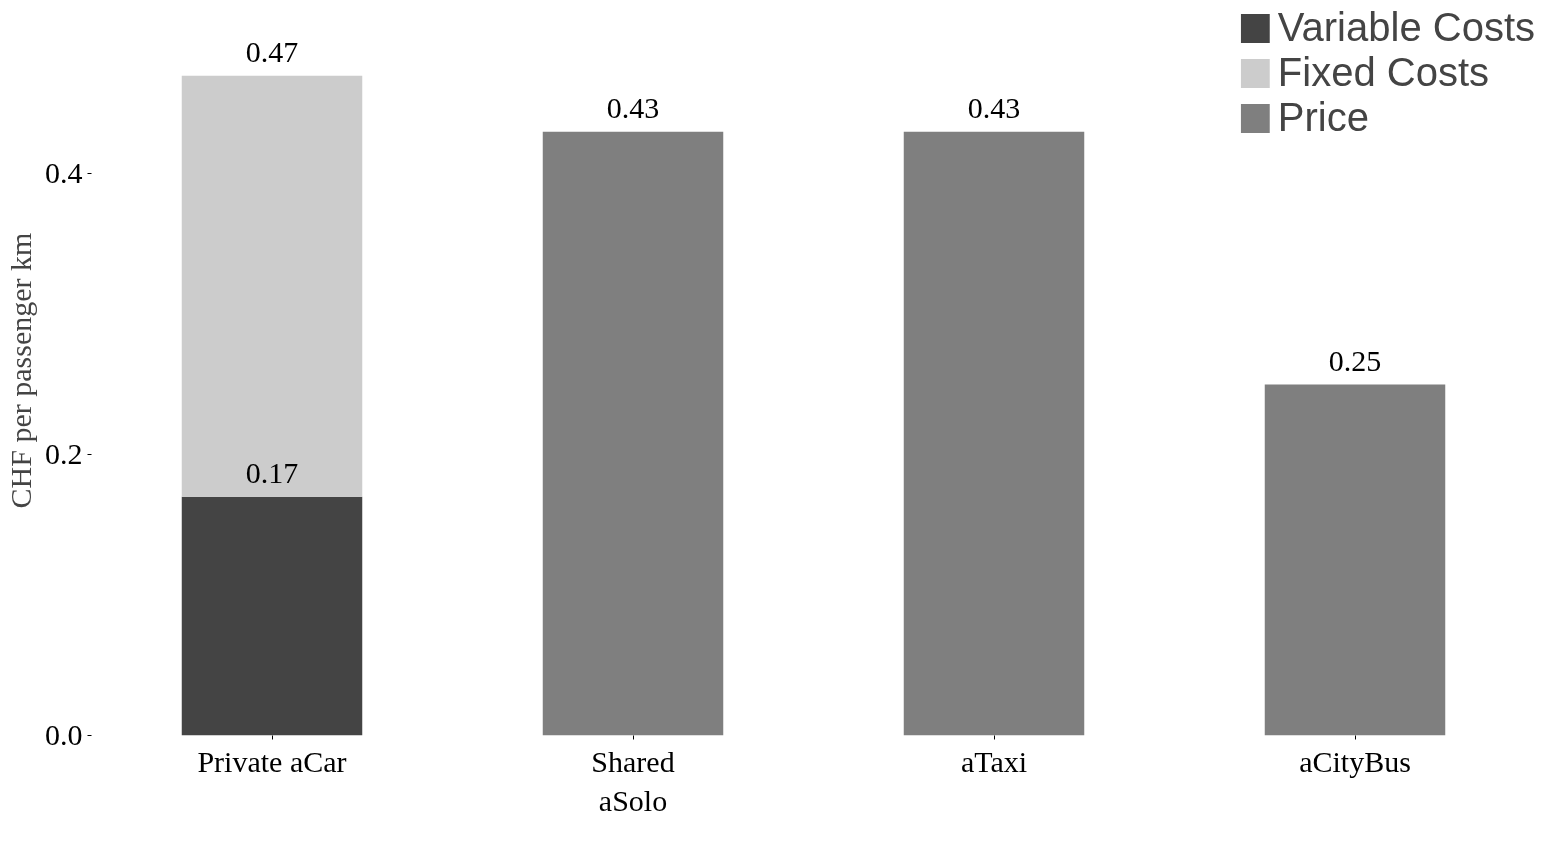 The width and height of the screenshot is (1548, 861). Describe the element at coordinates (272, 761) in the screenshot. I see `x-tick-label: Private aCar` at that location.